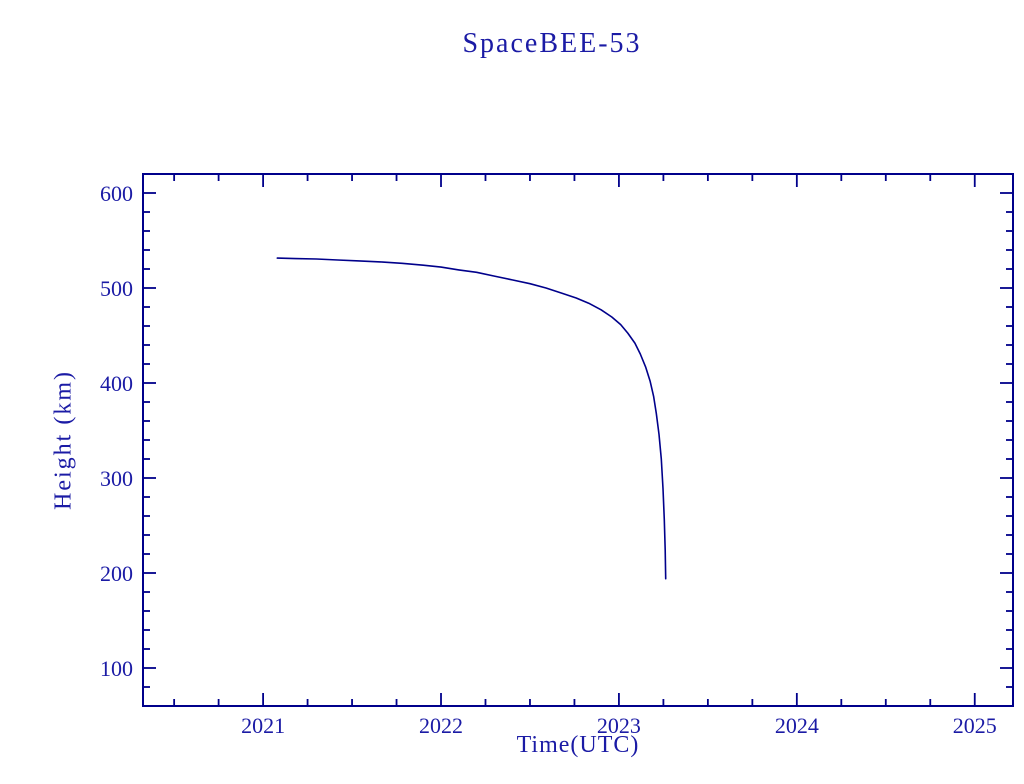  What do you see at coordinates (975, 725) in the screenshot?
I see `x-tick-label: 2025` at bounding box center [975, 725].